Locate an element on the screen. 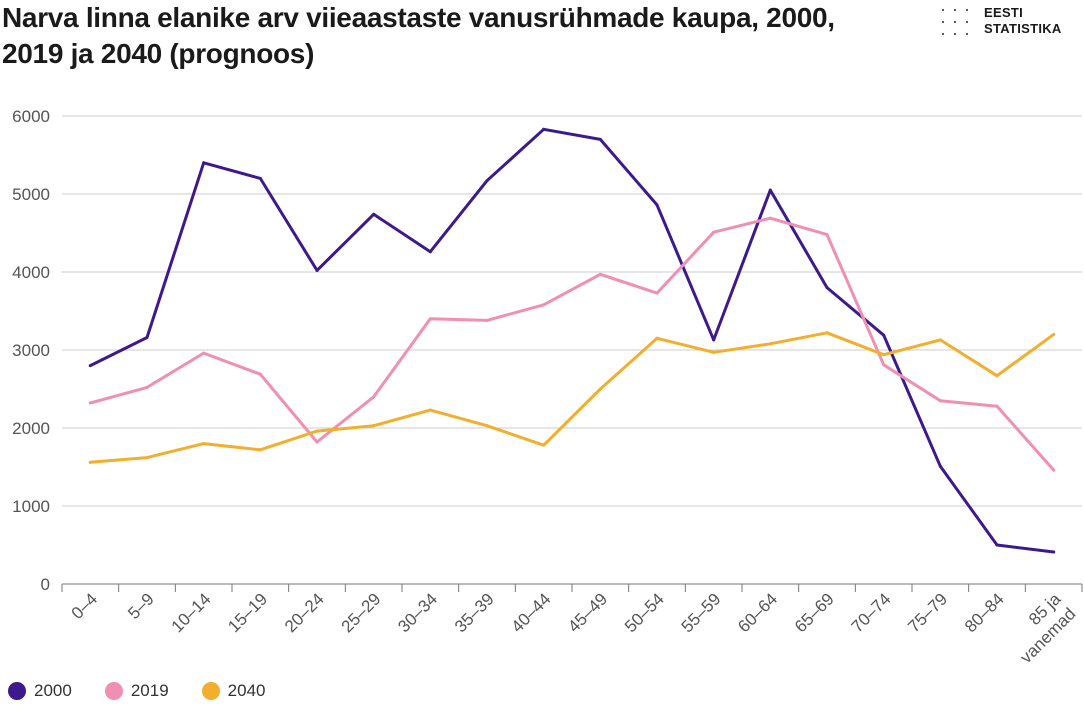  y-tick-label: 4000 is located at coordinates (31, 272).